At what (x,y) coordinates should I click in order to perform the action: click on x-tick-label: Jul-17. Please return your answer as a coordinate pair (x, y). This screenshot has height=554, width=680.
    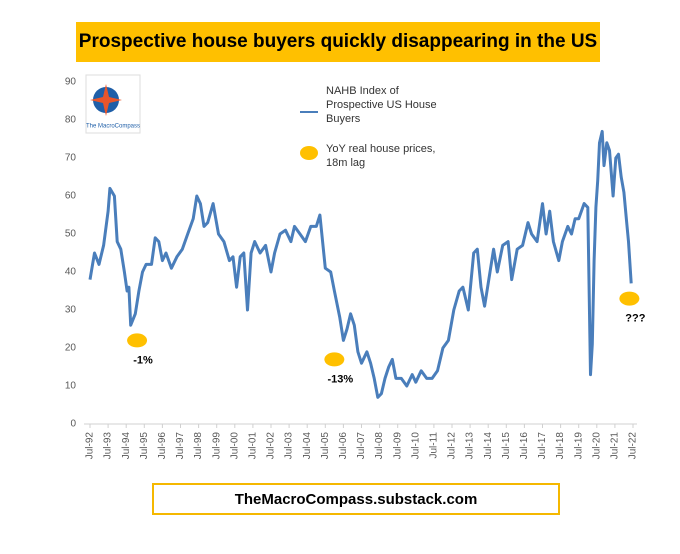
    Looking at the image, I should click on (542, 446).